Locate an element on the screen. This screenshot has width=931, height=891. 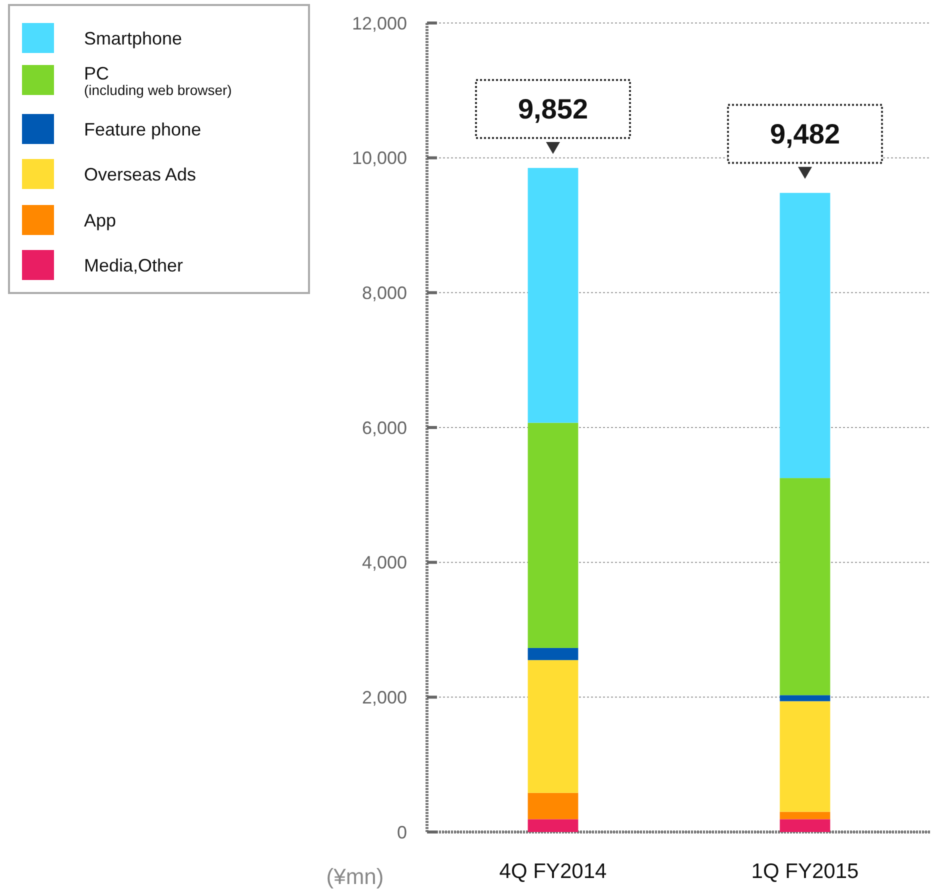
y-tick-label: 0 is located at coordinates (401, 832).